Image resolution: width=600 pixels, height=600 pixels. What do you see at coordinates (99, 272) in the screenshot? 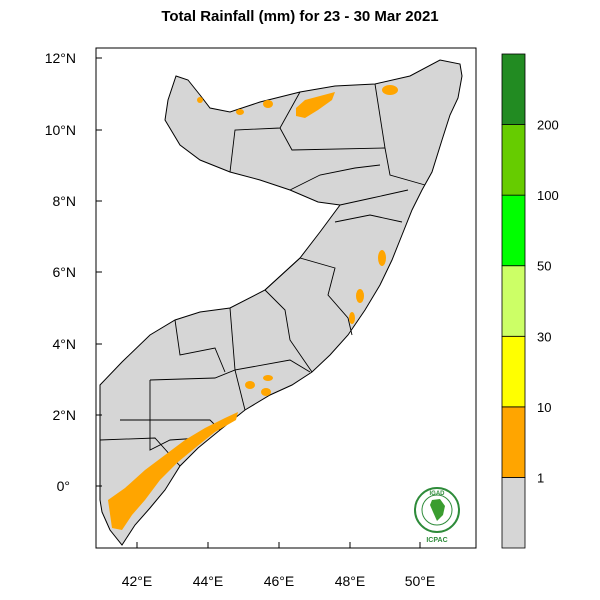
I see `lat-axis` at bounding box center [99, 272].